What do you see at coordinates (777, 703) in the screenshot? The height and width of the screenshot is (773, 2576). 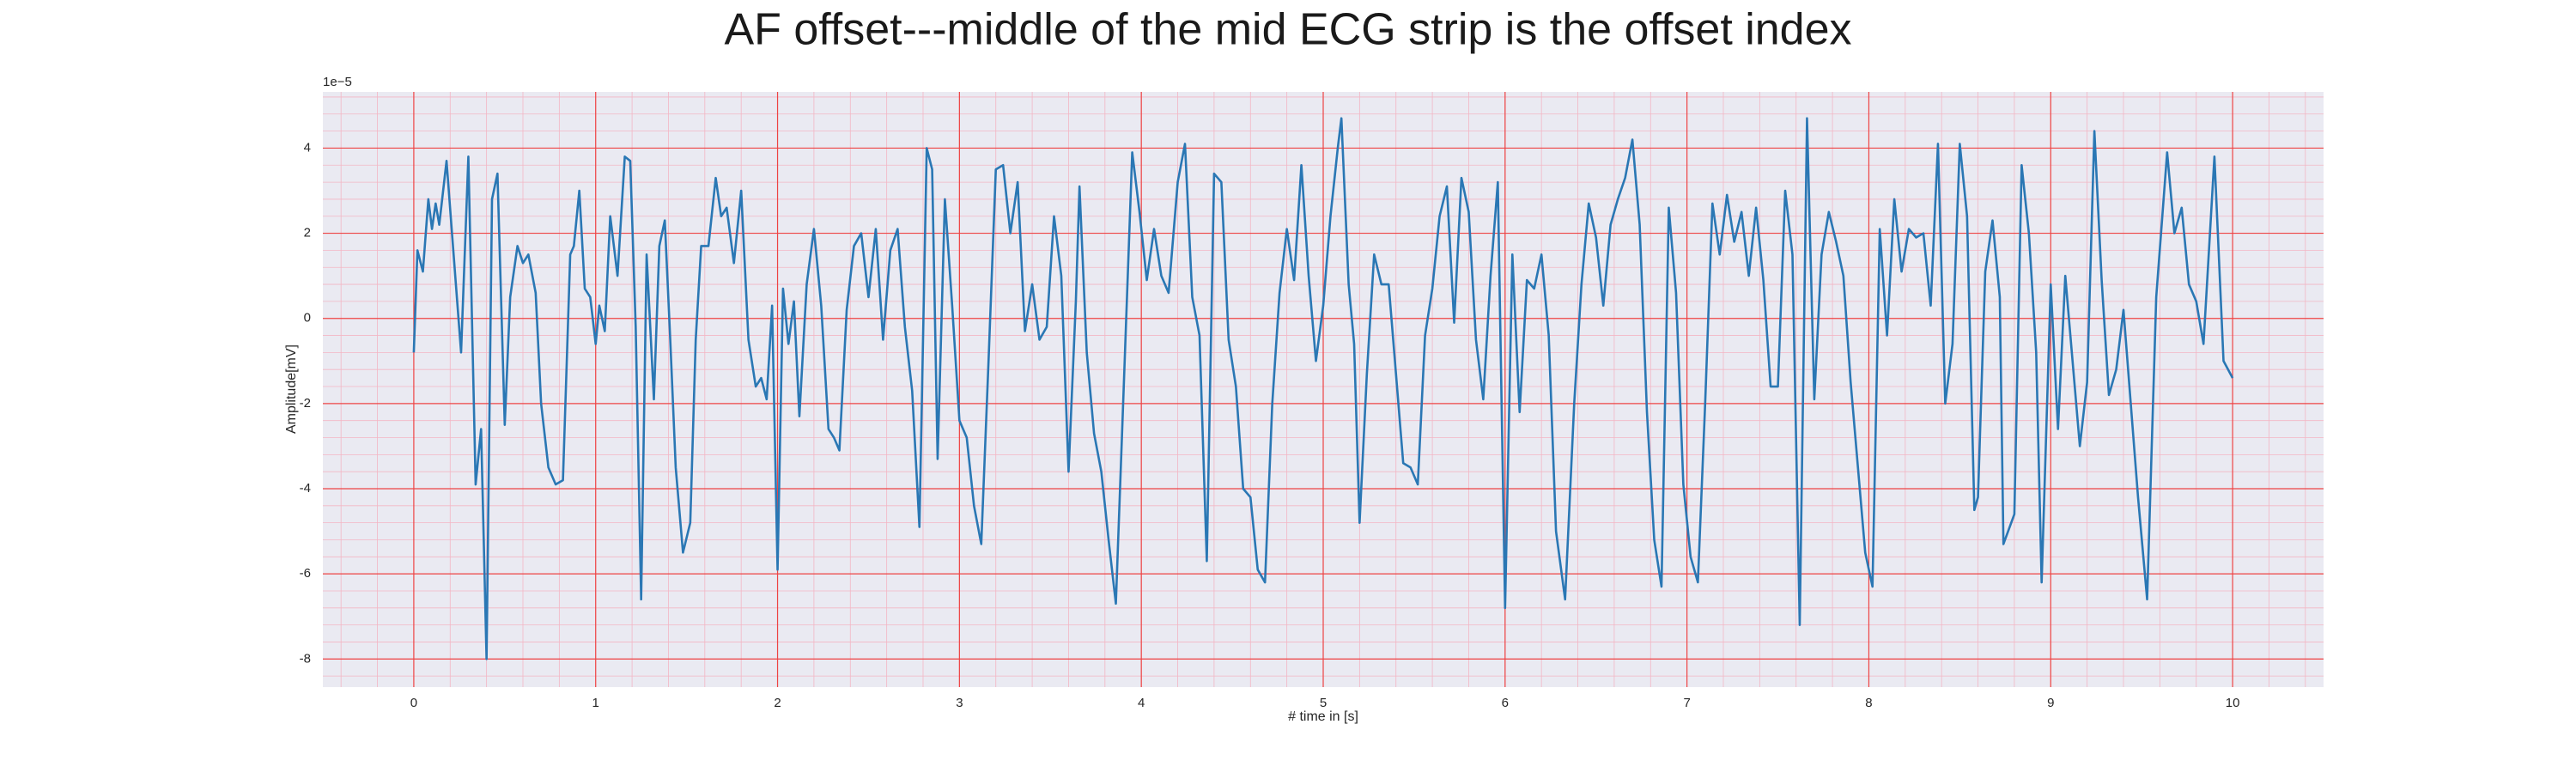 I see `x-tick-label: 2` at bounding box center [777, 703].